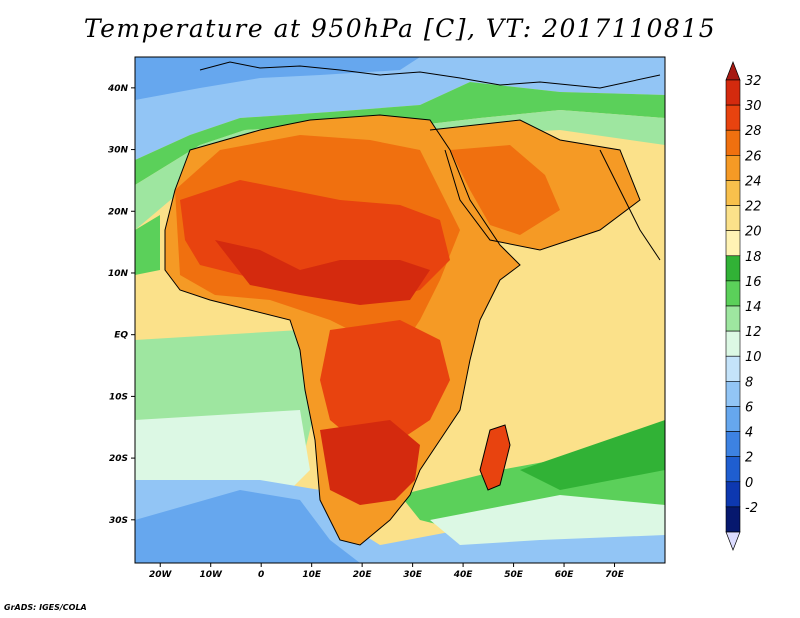  Describe the element at coordinates (463, 575) in the screenshot. I see `lon-tick-label: 40E` at that location.